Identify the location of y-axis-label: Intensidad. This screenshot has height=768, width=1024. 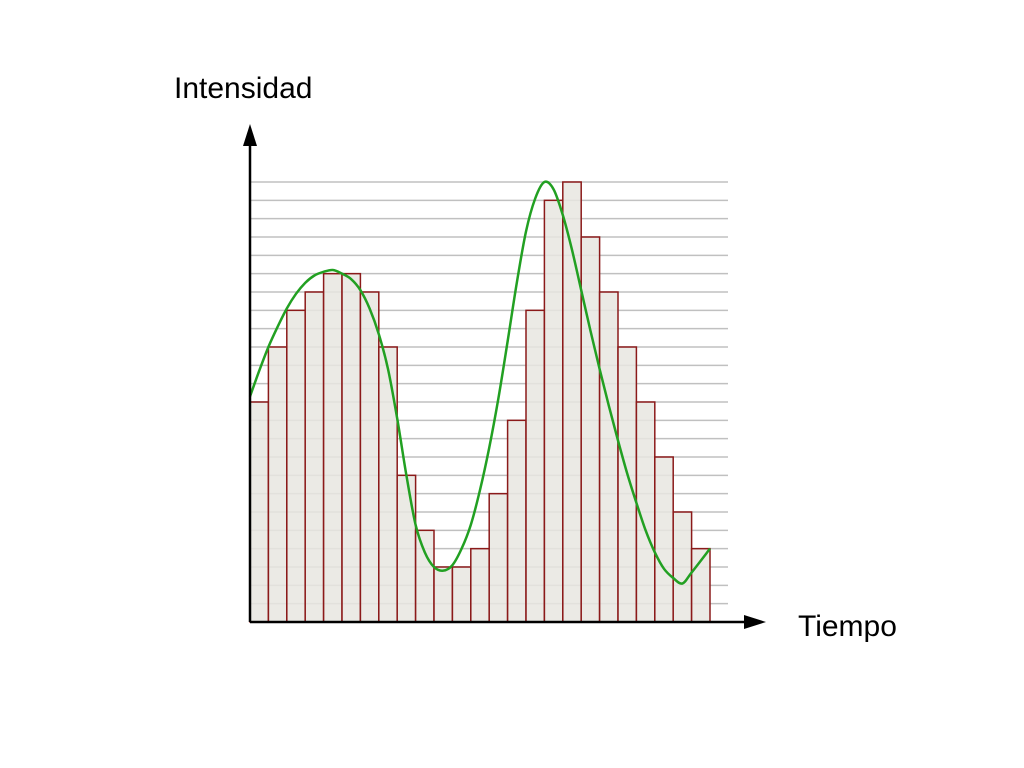
(243, 88).